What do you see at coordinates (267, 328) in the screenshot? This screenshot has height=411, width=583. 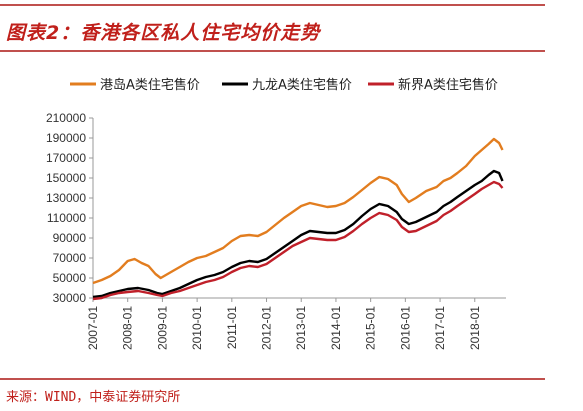 I see `x-tick-label: 2012-01` at bounding box center [267, 328].